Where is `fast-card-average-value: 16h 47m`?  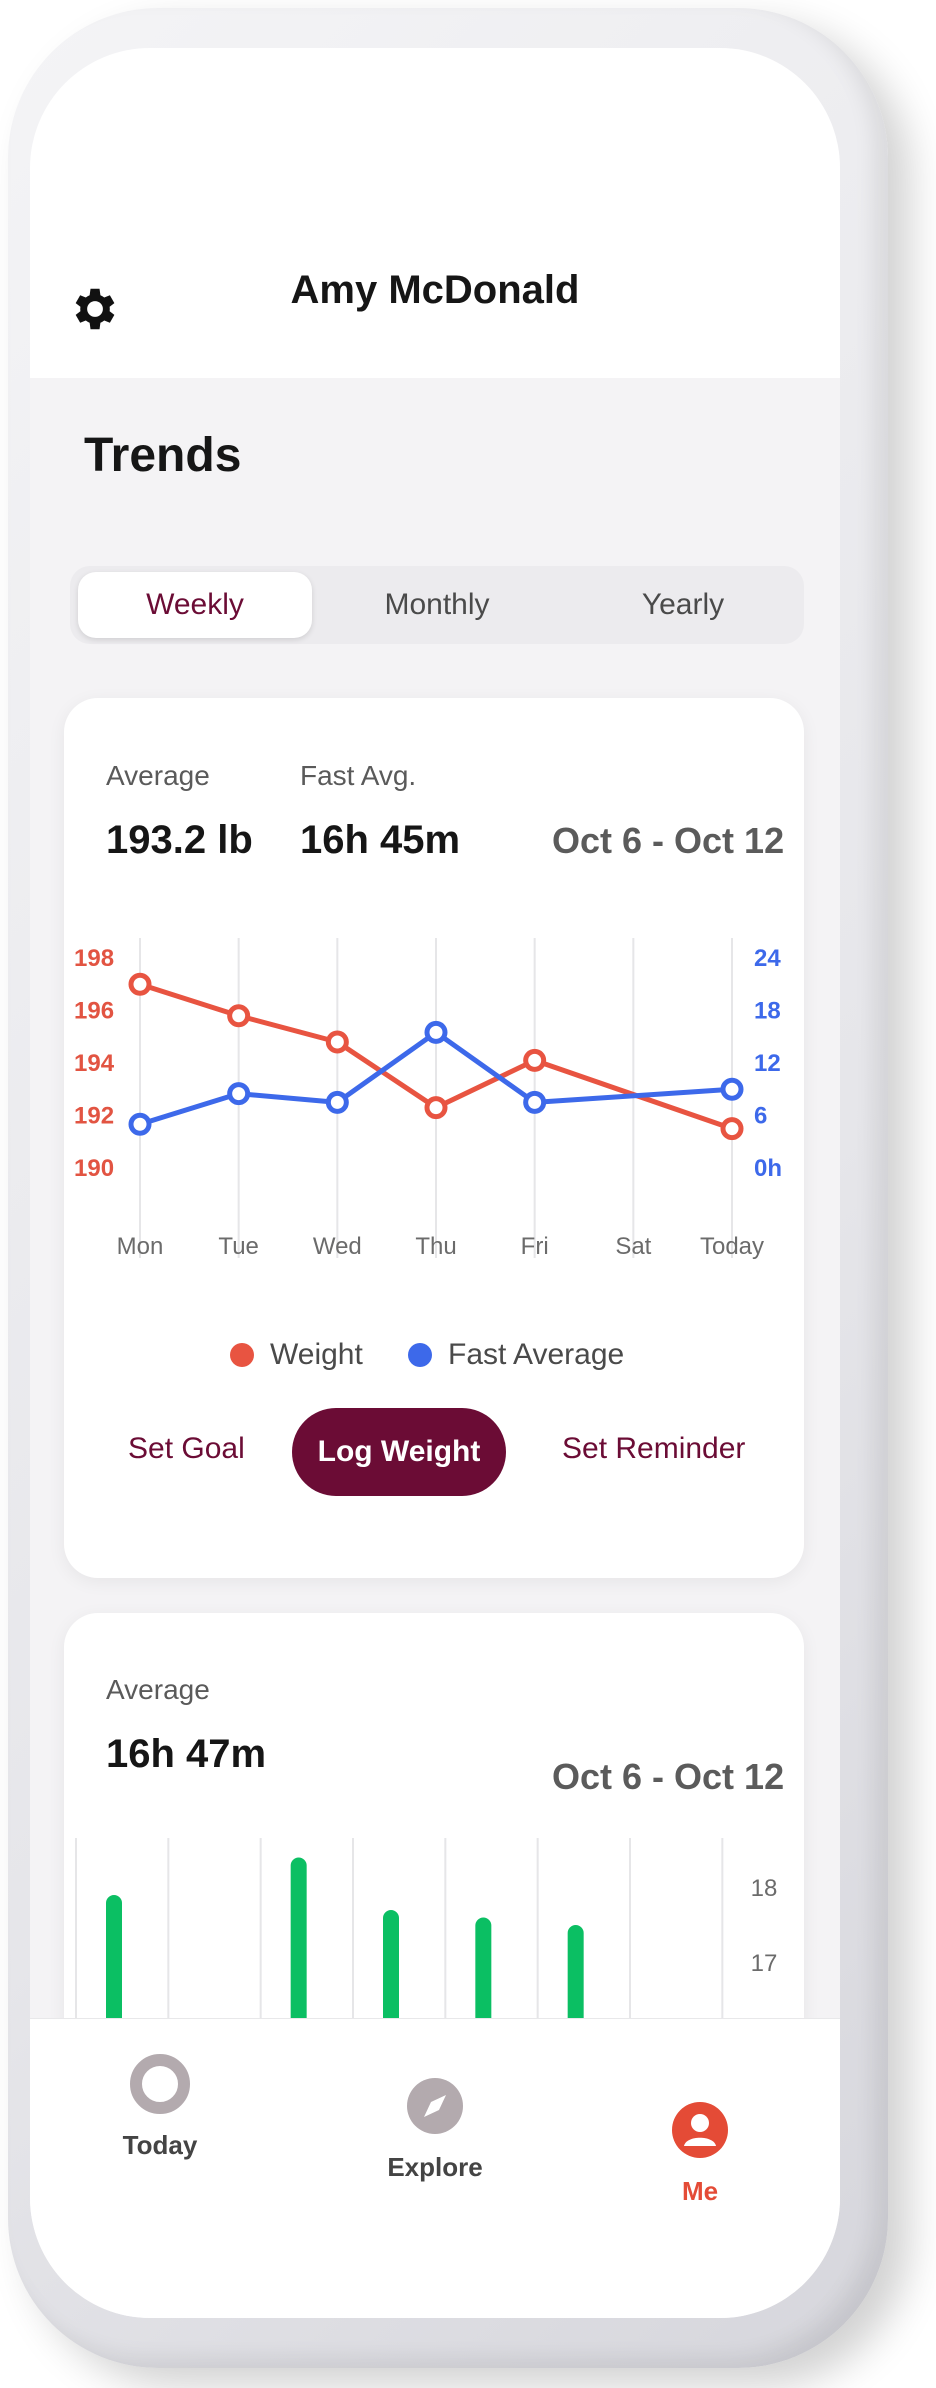 fast-card-average-value: 16h 47m is located at coordinates (186, 1754).